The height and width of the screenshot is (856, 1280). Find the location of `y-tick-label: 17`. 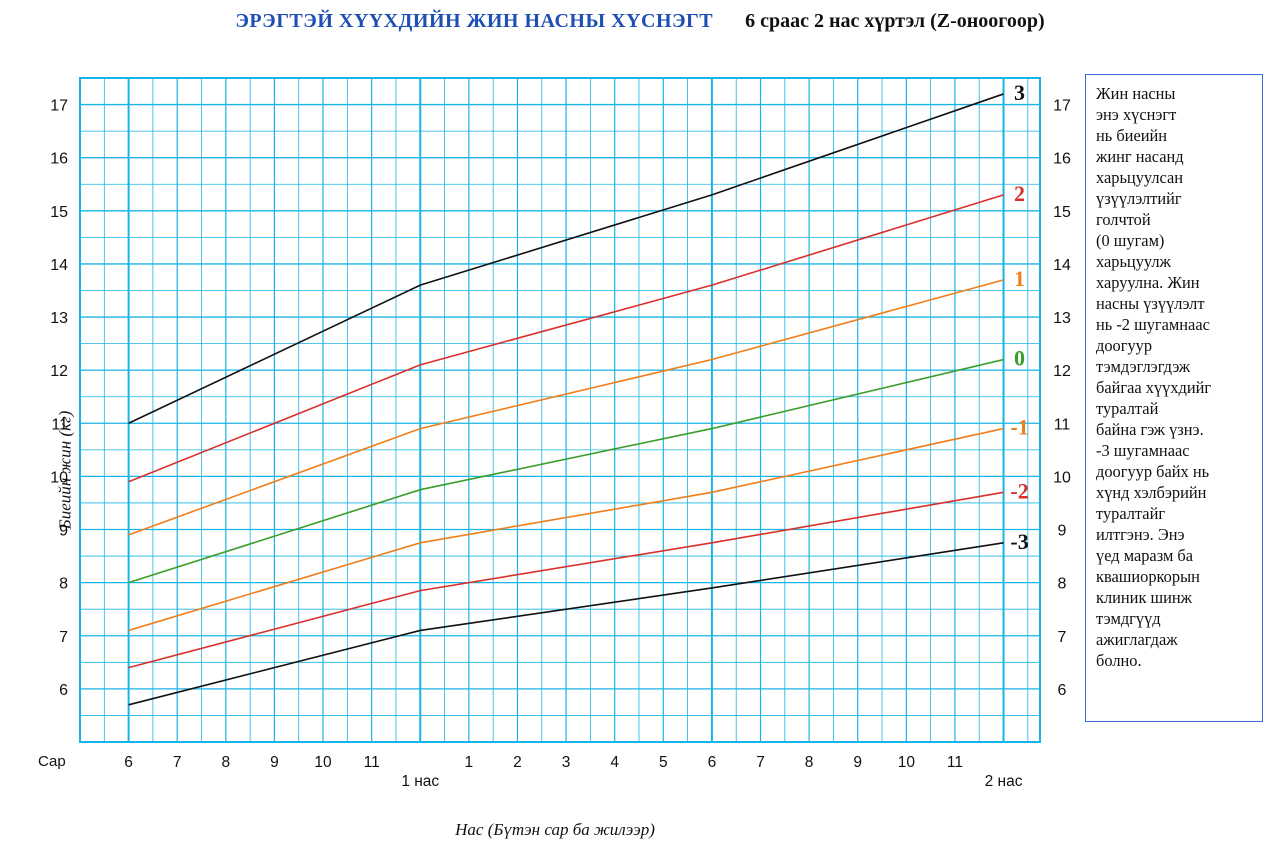

y-tick-label: 17 is located at coordinates (59, 106).